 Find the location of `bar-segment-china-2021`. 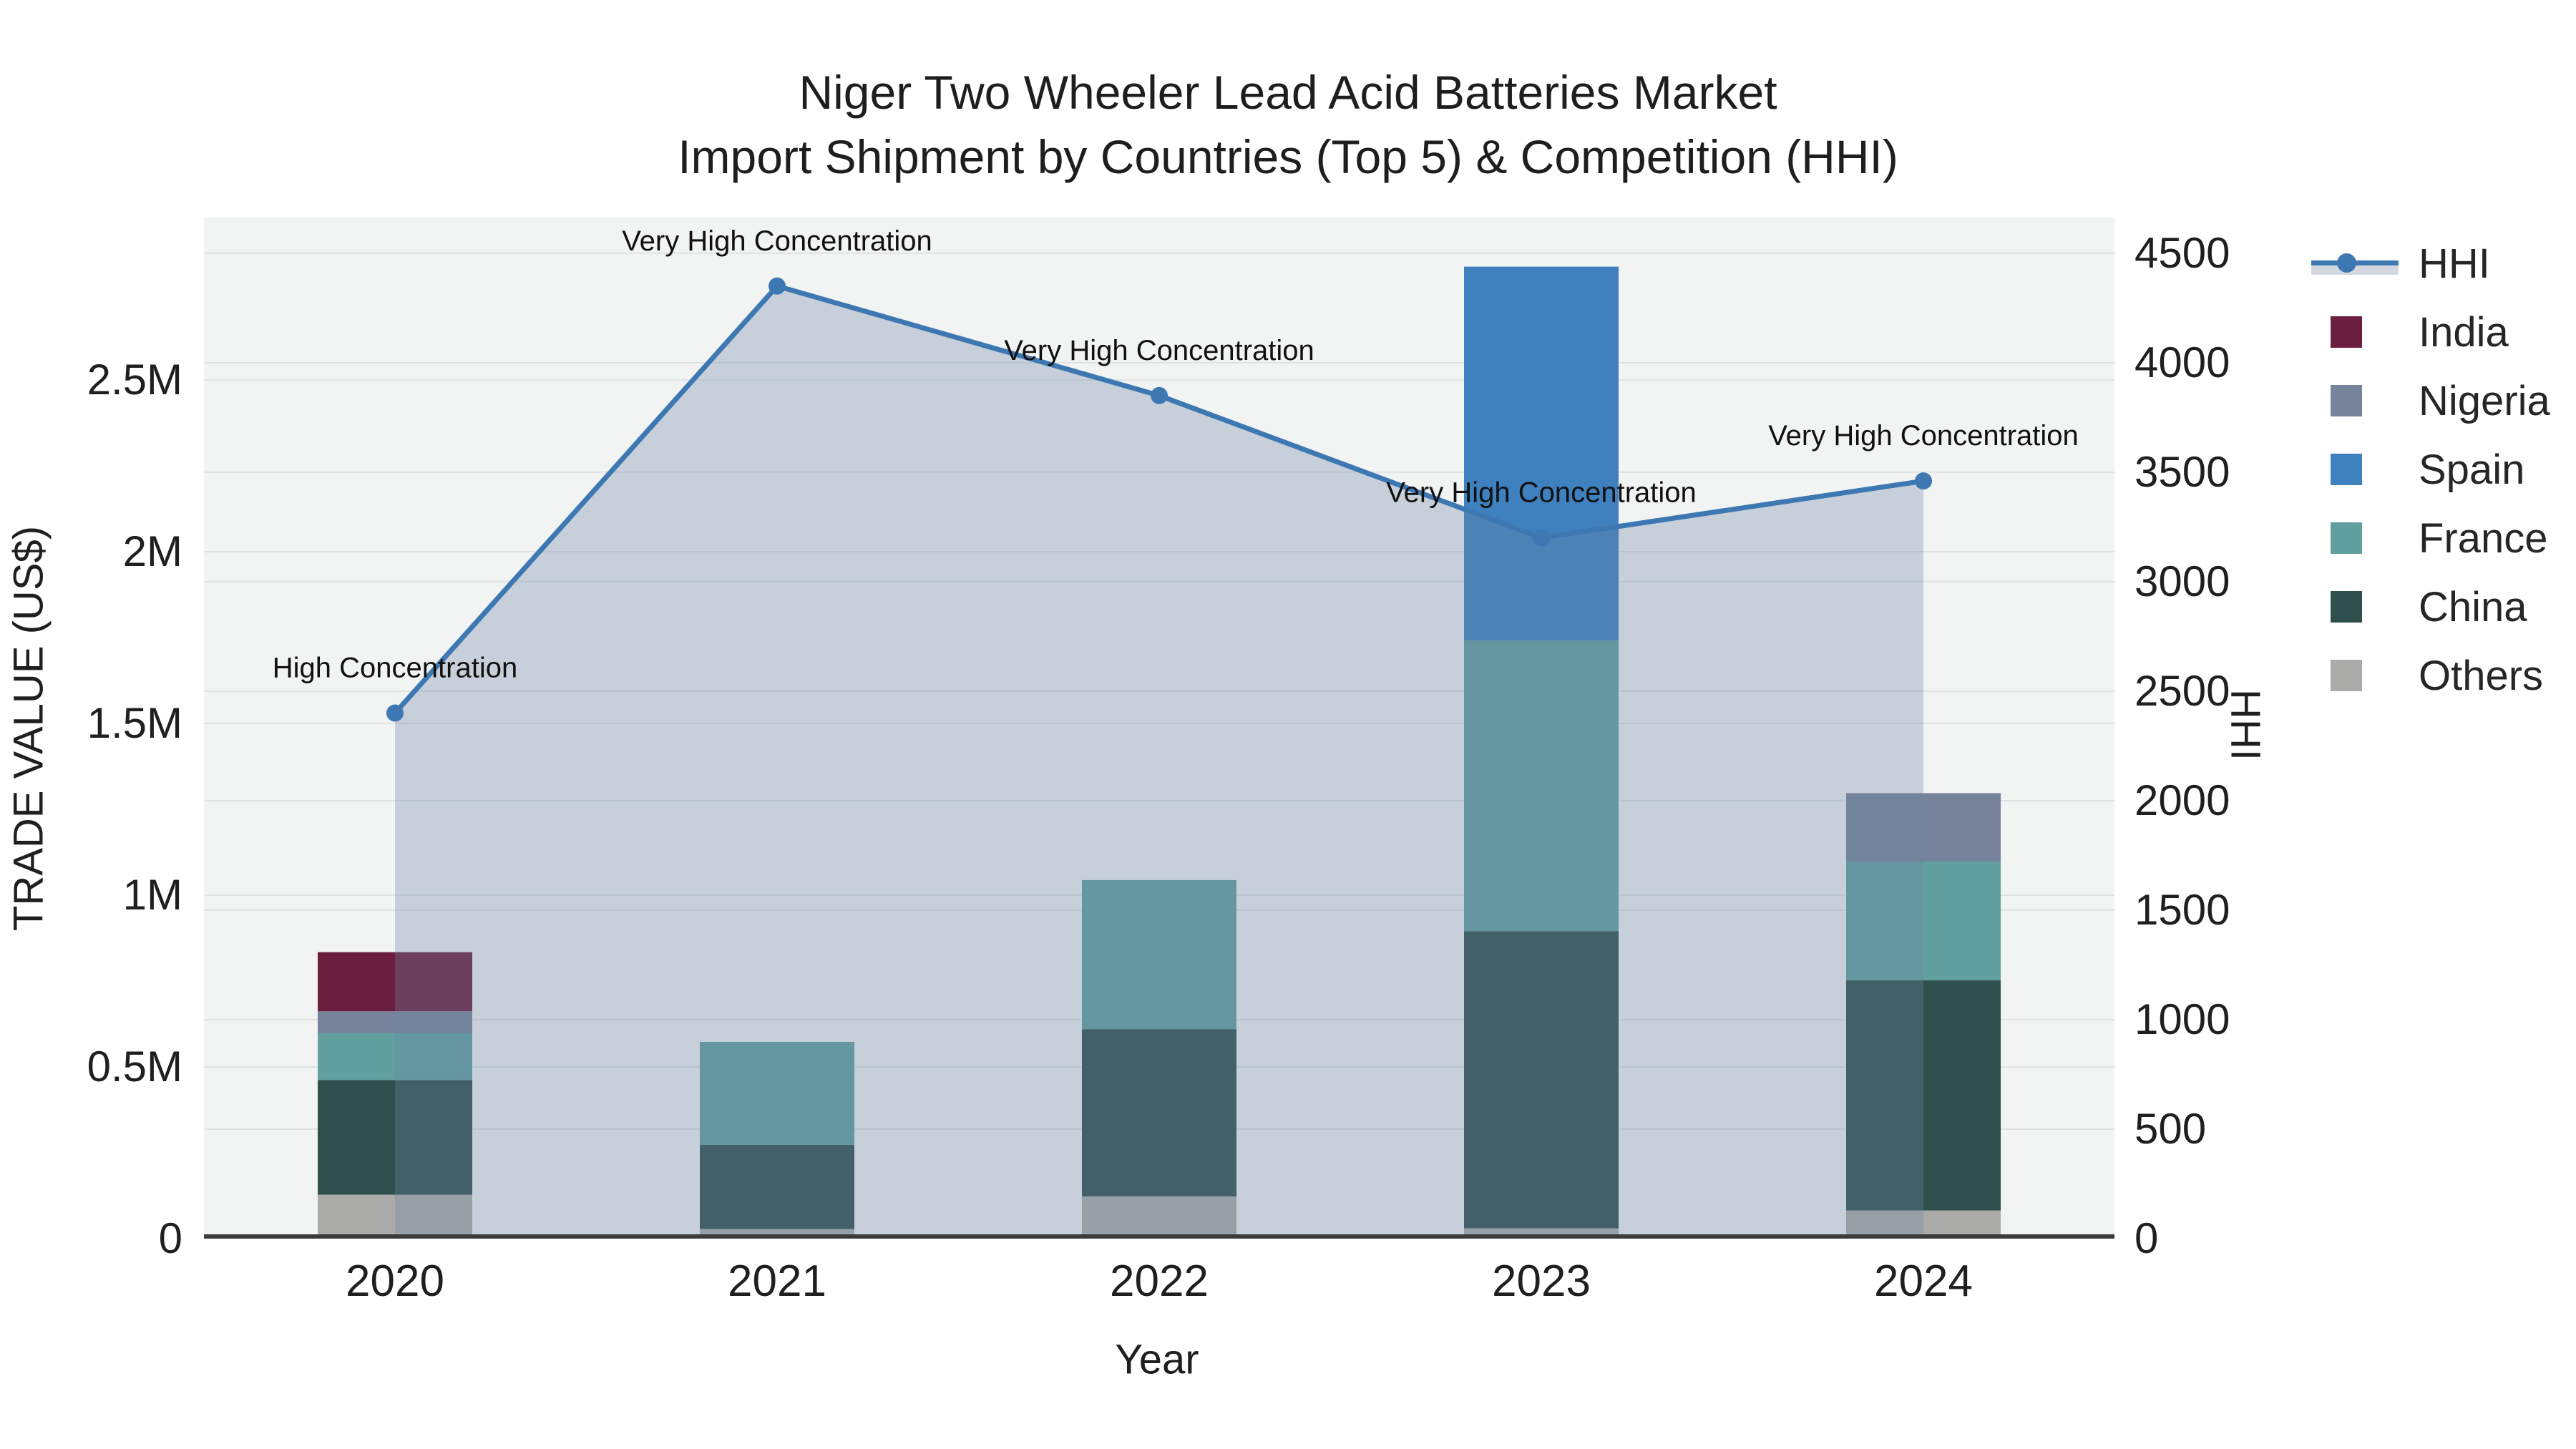

bar-segment-china-2021 is located at coordinates (777, 1186).